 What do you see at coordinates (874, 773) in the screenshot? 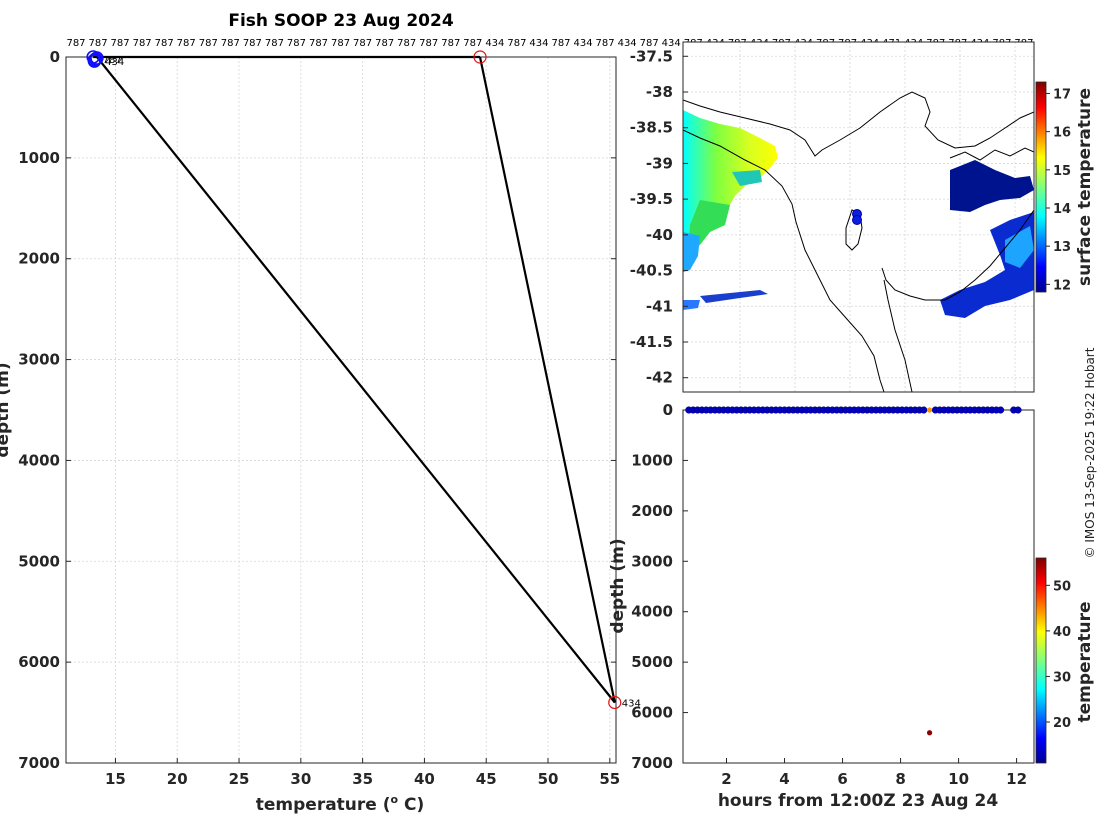
I see `timeseries-x-ticks: 2 4 6 8 10 12` at bounding box center [874, 773].